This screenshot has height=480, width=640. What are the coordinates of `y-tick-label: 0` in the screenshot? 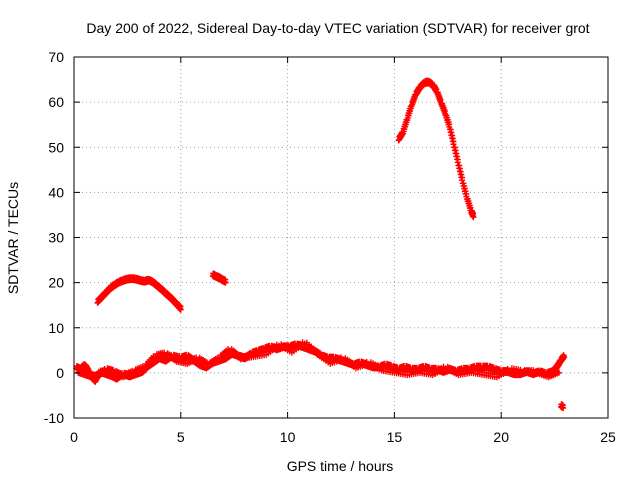 It's located at (60, 373).